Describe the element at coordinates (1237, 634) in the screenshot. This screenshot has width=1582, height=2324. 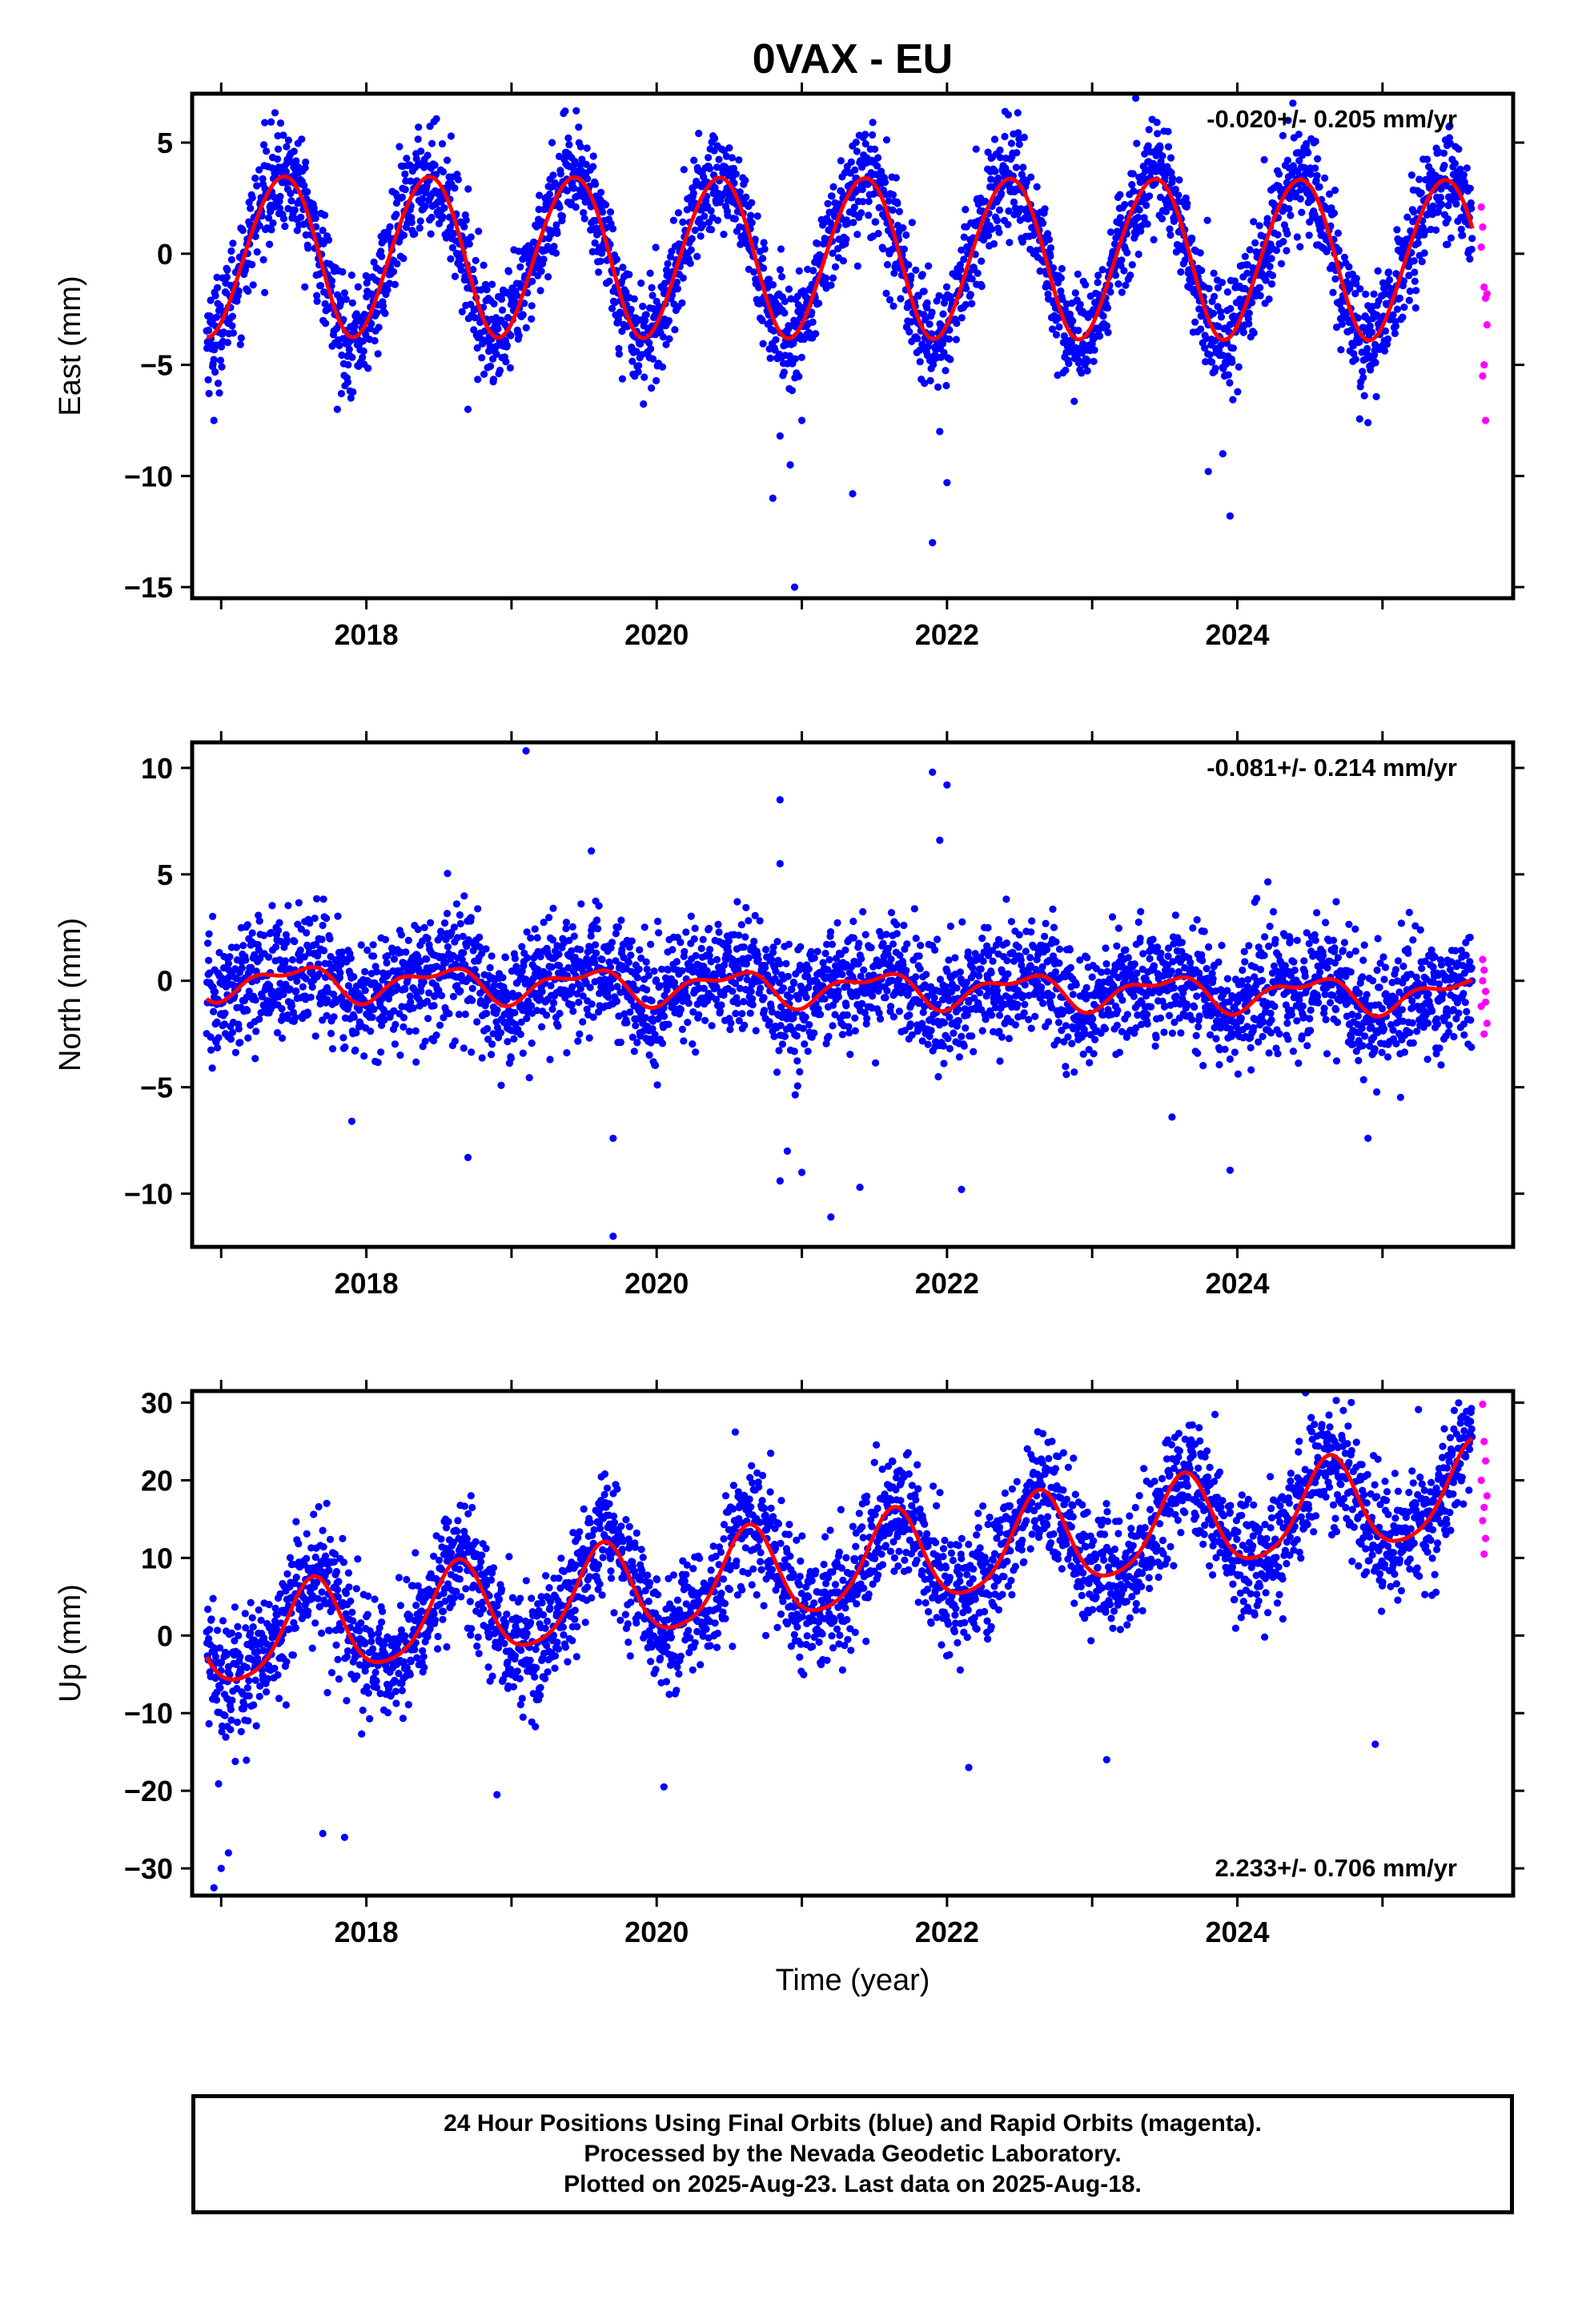
I see `x-tick-label: 2024` at that location.